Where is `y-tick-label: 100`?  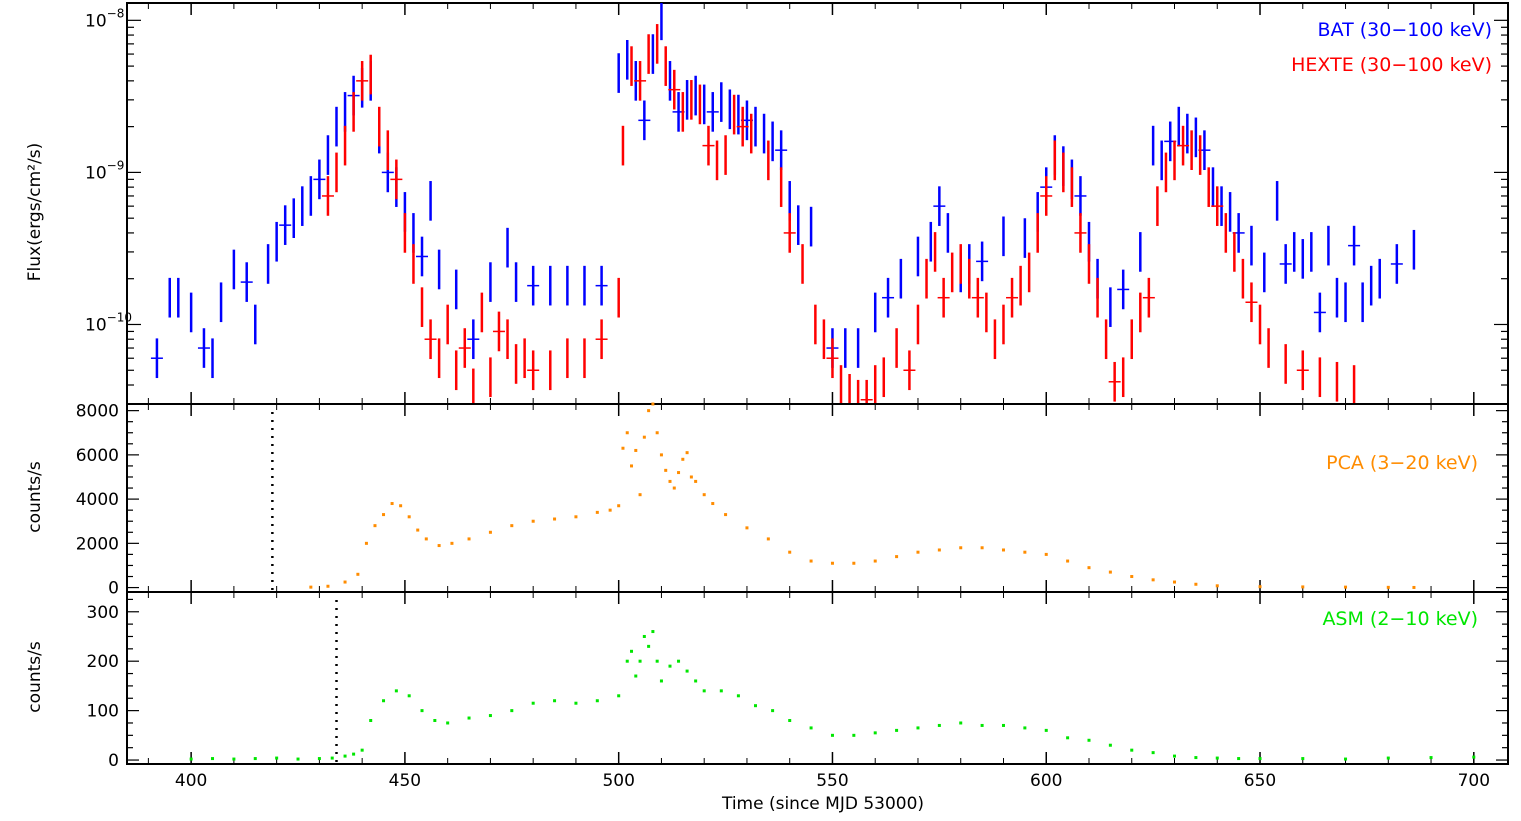 y-tick-label: 100 is located at coordinates (103, 712).